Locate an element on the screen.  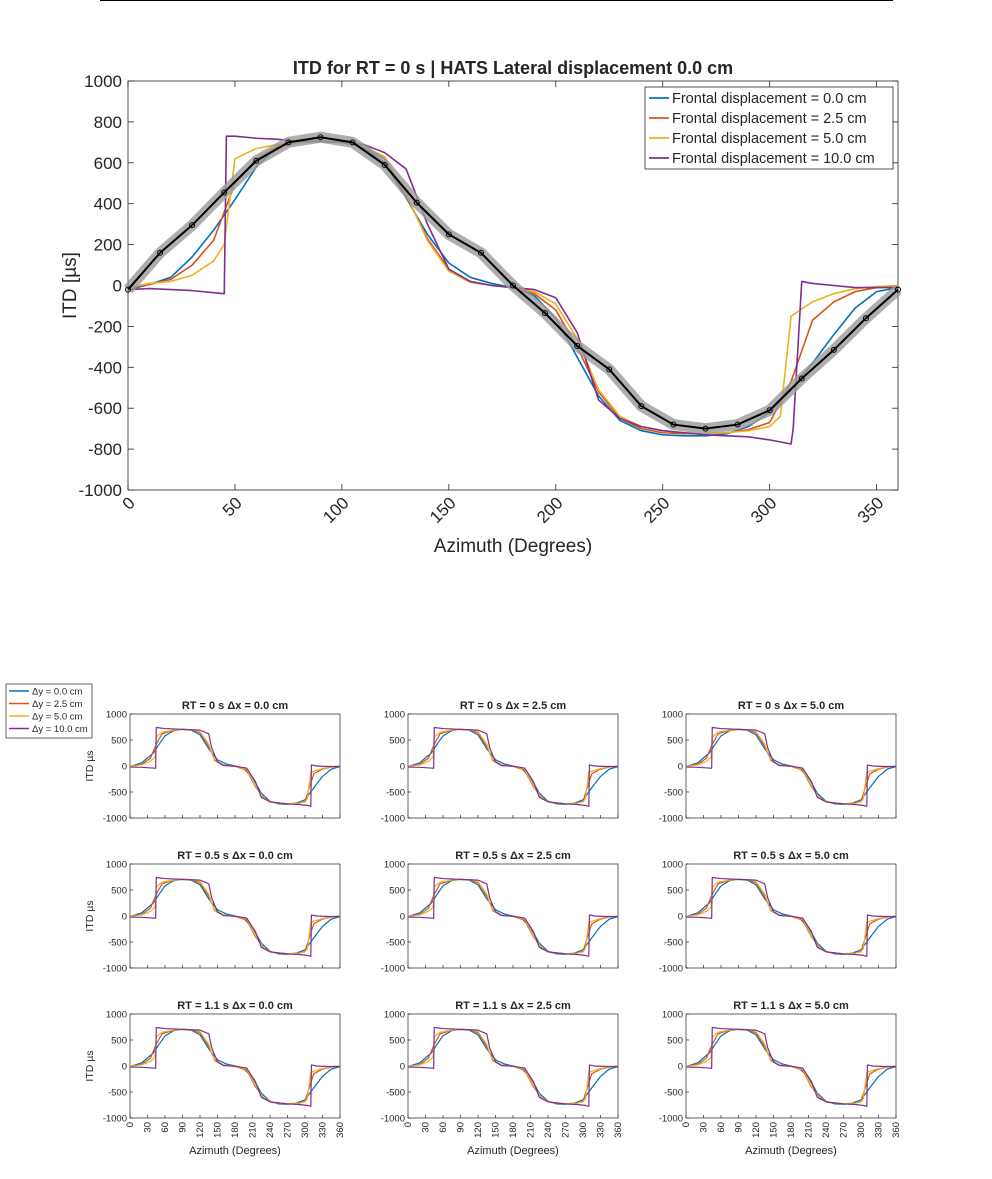
subplot-title: RT = 0.5 s Δx = 5.0 cm is located at coordinates (791, 856).